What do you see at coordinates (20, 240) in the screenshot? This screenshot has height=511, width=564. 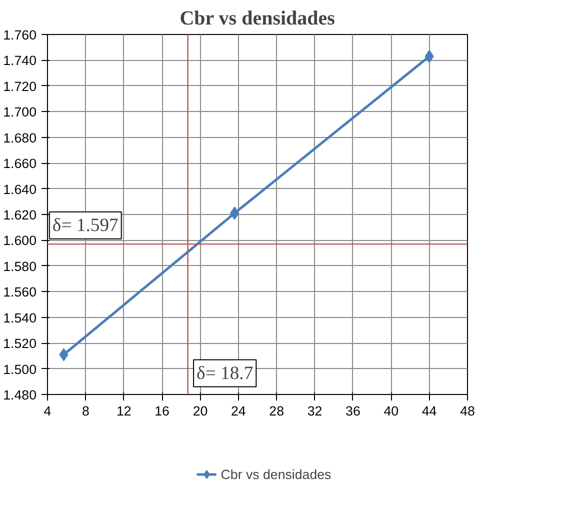 I see `y-tick-label: 1.600` at bounding box center [20, 240].